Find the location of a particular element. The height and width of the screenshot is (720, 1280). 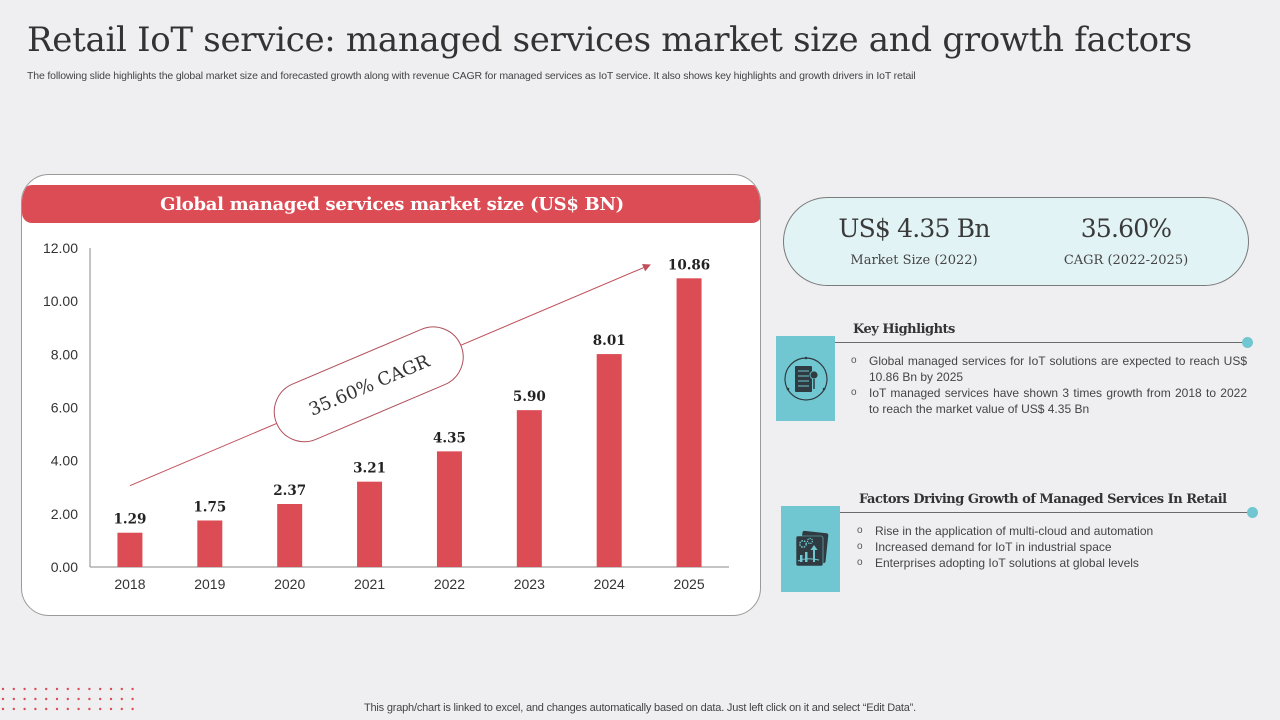

cagr-pill is located at coordinates (368, 384).